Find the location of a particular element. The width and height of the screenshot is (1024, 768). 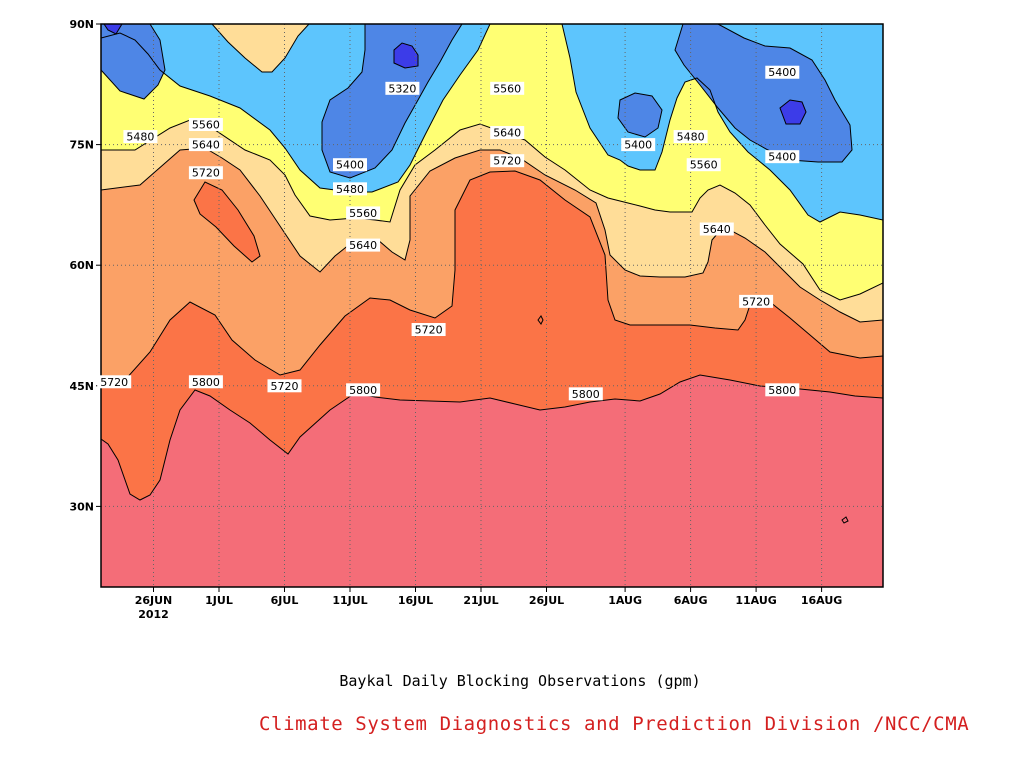

band-5320-5400-c is located at coordinates (640, 115).